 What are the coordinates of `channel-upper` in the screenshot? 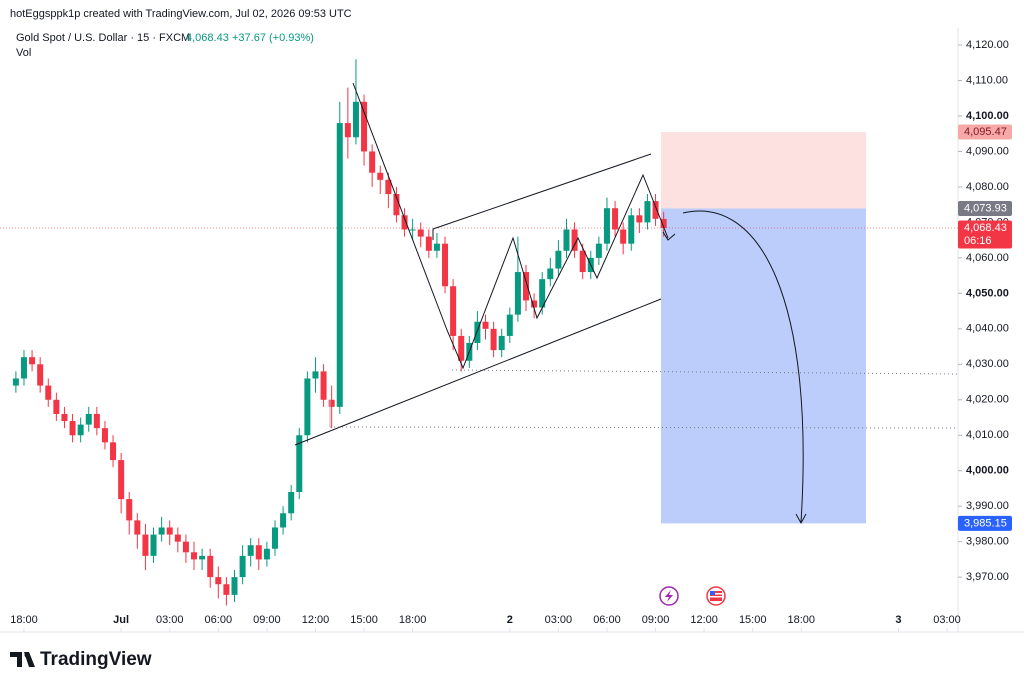 It's located at (542, 191).